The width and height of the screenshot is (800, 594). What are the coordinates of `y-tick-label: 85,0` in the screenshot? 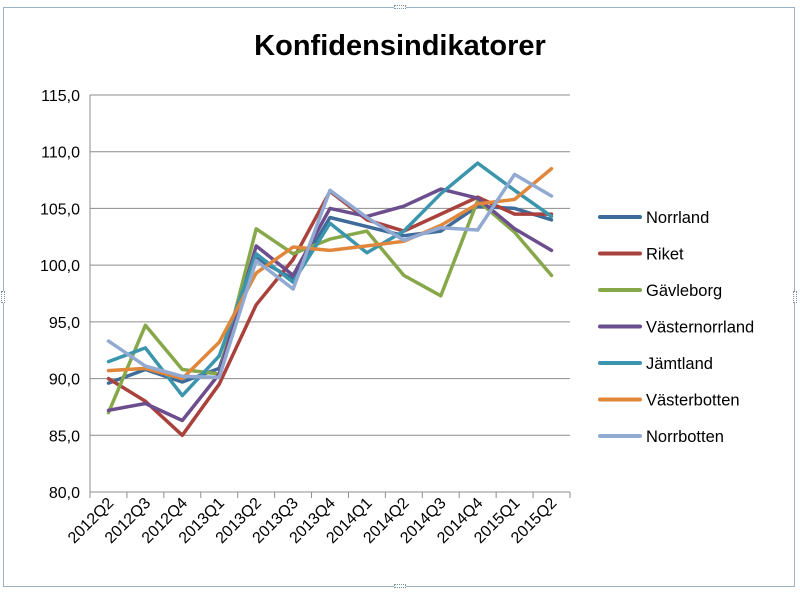 It's located at (64, 436).